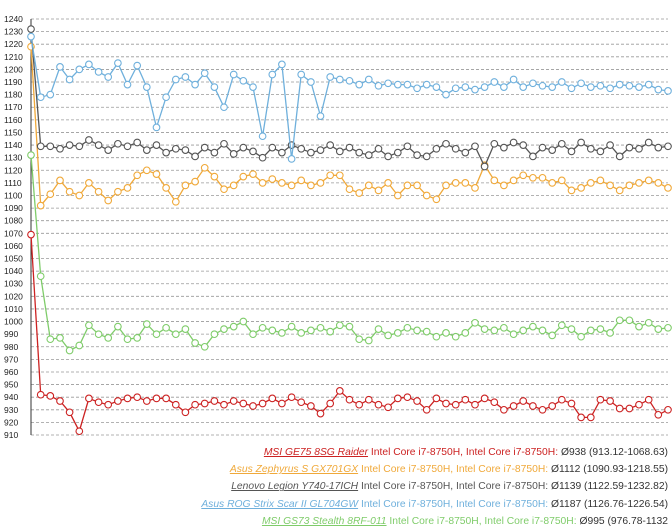  I want to click on y-tick-label: 1010, so click(13, 309).